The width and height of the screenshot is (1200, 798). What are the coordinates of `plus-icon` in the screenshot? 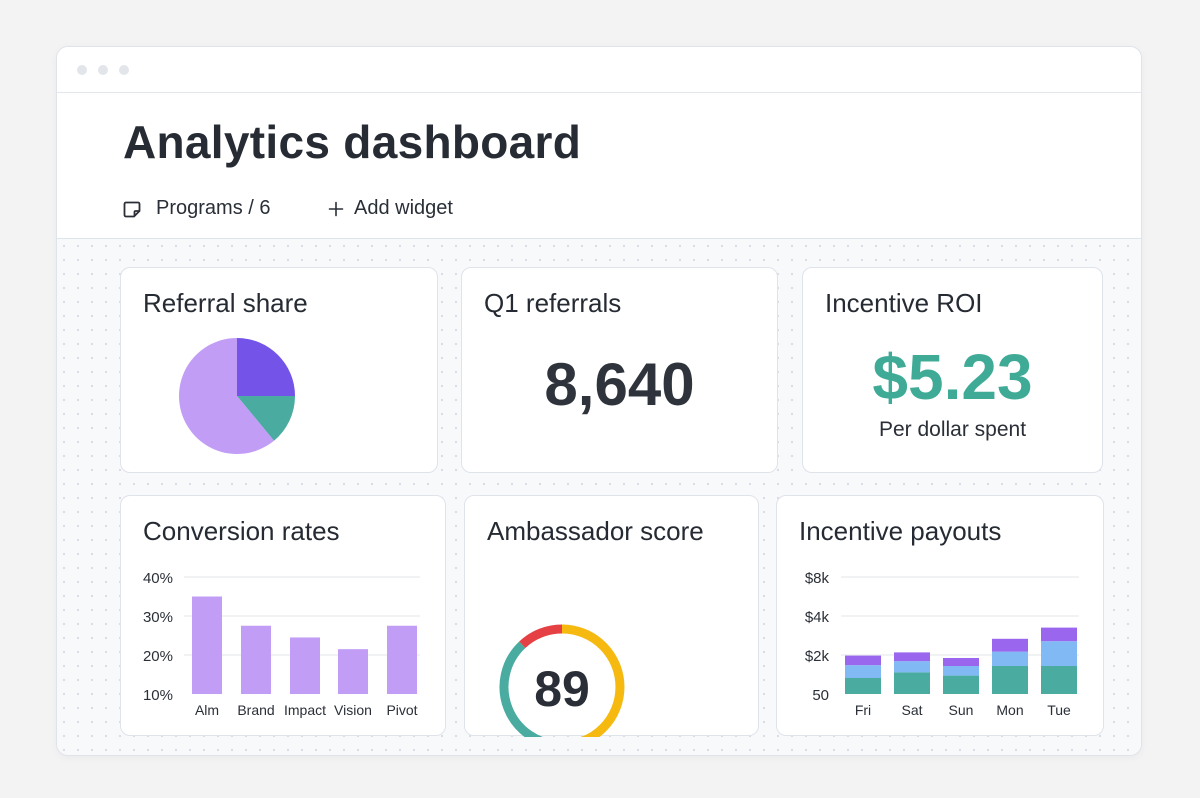 It's located at (336, 208).